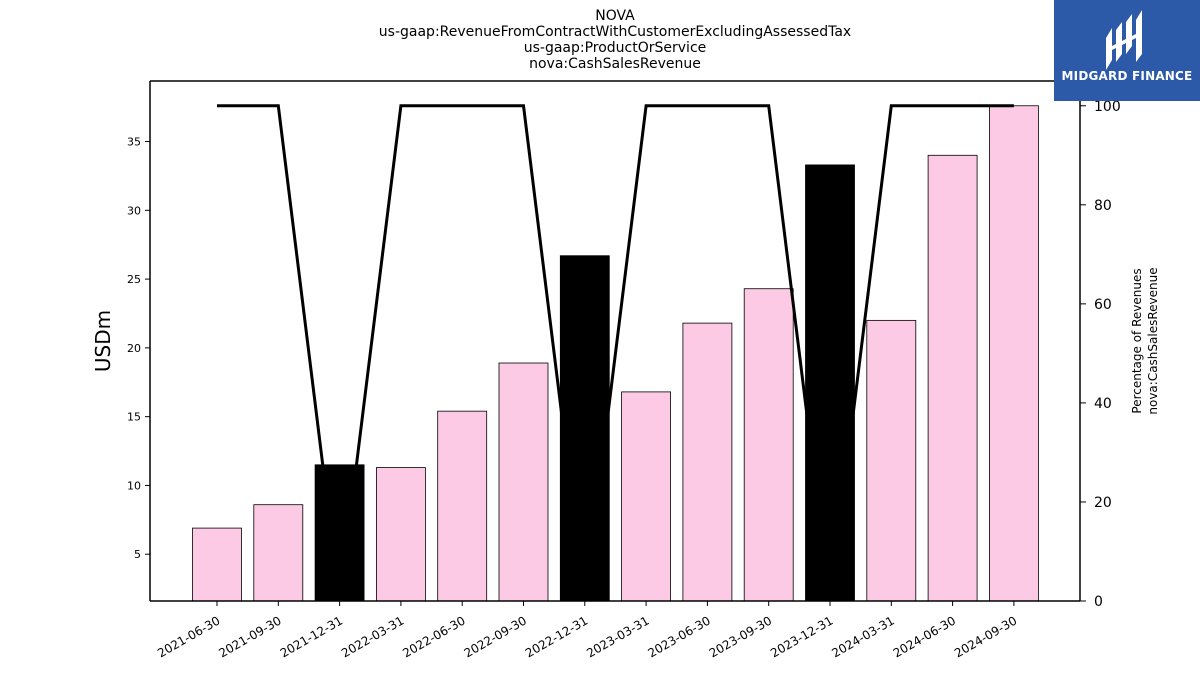 This screenshot has width=1200, height=675. I want to click on y2-tick-label-60: 60, so click(1103, 305).